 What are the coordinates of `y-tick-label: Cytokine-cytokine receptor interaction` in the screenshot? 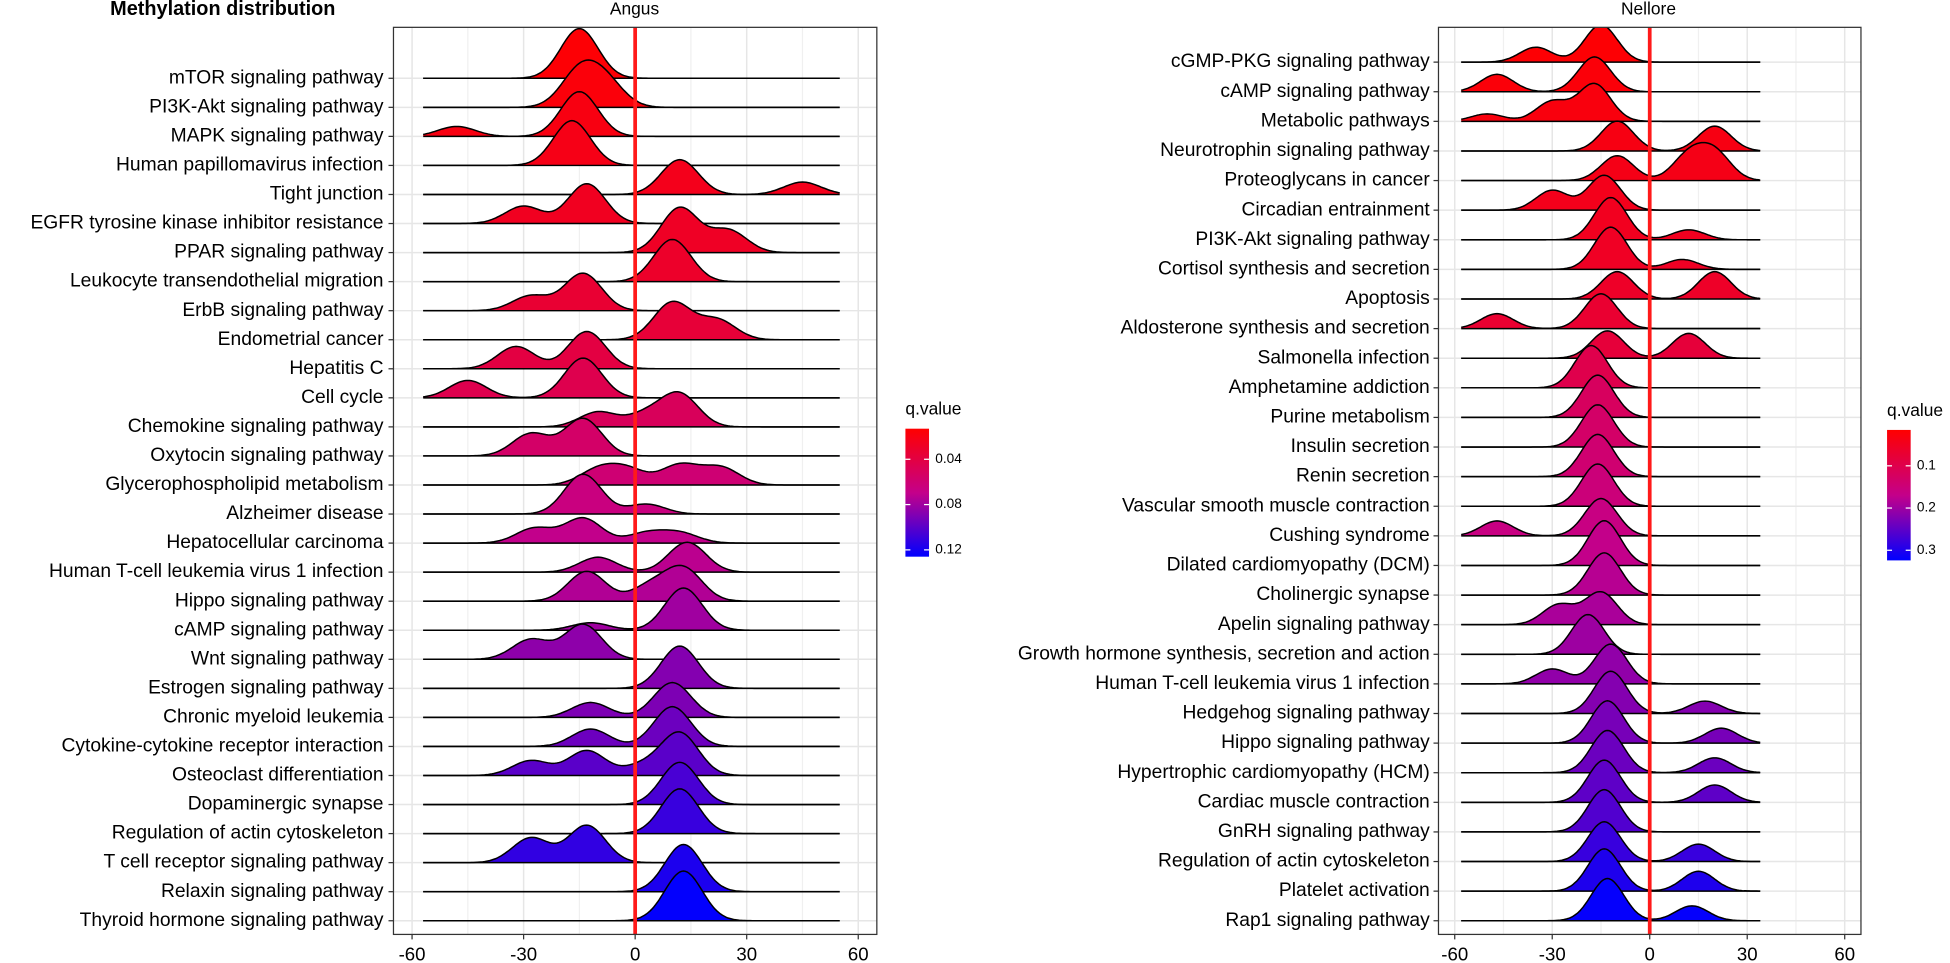 It's located at (222, 746).